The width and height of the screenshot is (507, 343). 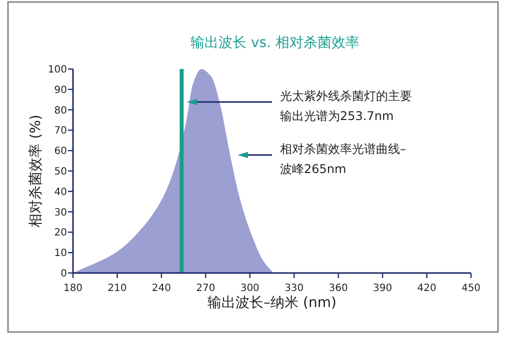 What do you see at coordinates (36, 171) in the screenshot?
I see `y-axis-title: 相对杀菌效率 (%)` at bounding box center [36, 171].